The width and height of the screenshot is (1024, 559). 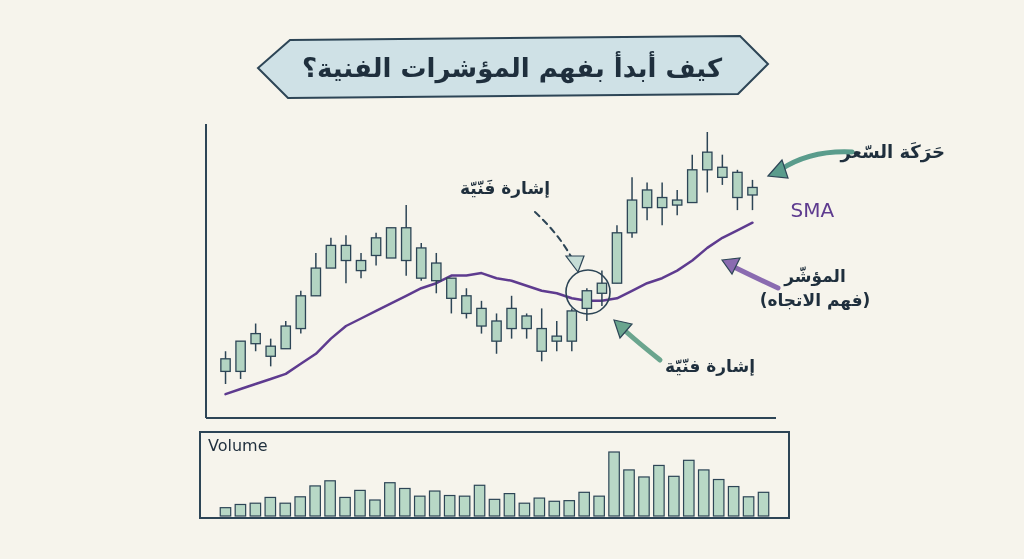 What do you see at coordinates (815, 288) in the screenshot?
I see `annotation: المؤشّر (فهم الاتجاه)` at bounding box center [815, 288].